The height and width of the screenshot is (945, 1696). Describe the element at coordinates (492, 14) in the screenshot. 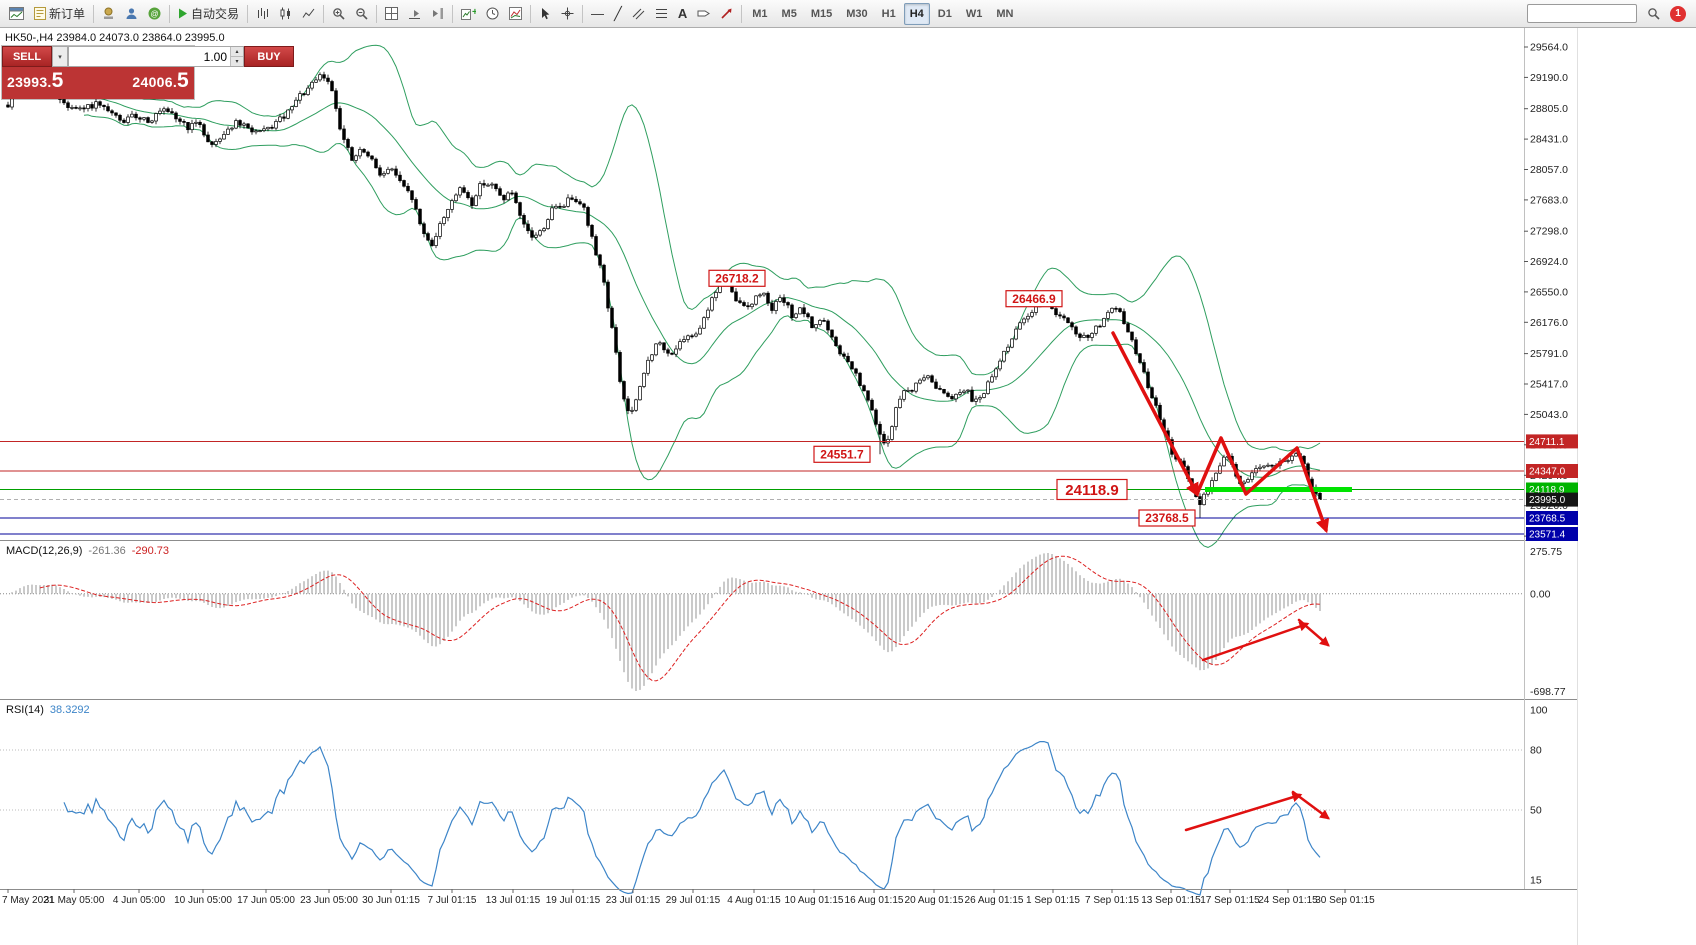

I see `periodicity-button` at that location.